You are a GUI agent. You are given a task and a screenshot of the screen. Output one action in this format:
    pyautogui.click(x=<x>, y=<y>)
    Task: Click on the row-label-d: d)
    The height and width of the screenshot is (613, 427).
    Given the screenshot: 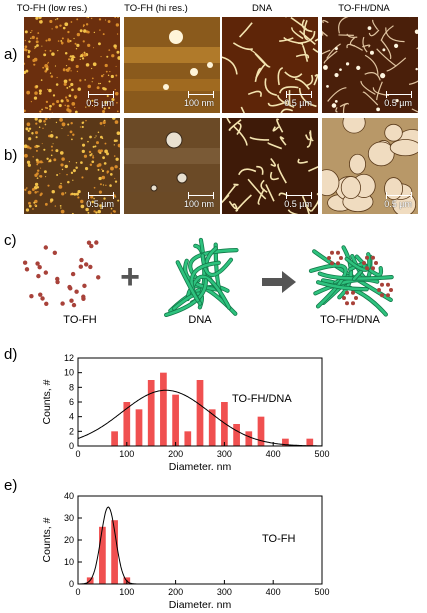 What is the action you would take?
    pyautogui.click(x=11, y=354)
    